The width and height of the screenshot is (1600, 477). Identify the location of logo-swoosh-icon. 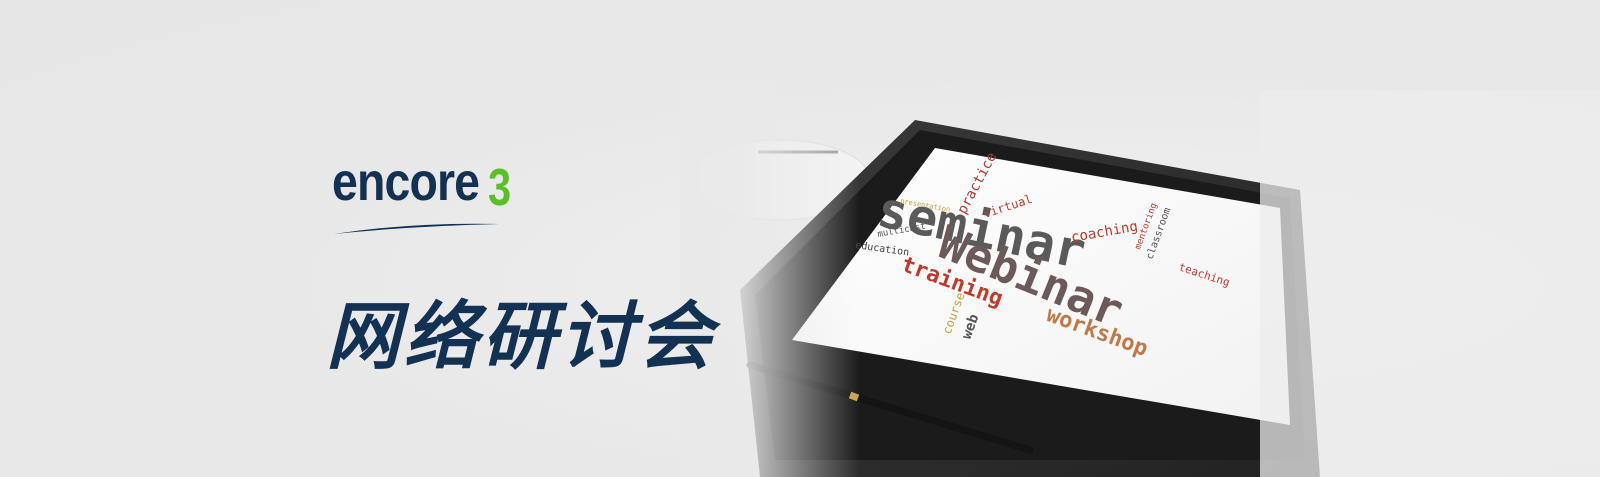
(417, 228).